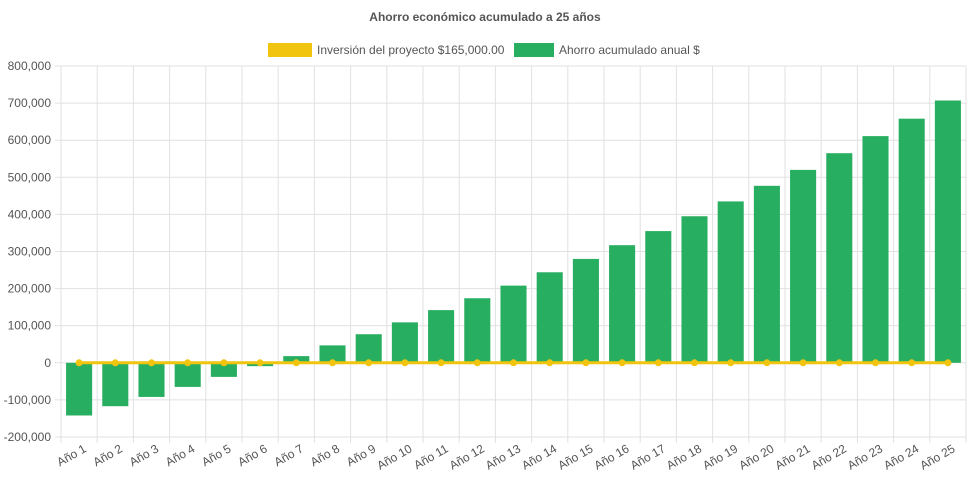  Describe the element at coordinates (575, 456) in the screenshot. I see `x-tick-label: Año 15` at that location.